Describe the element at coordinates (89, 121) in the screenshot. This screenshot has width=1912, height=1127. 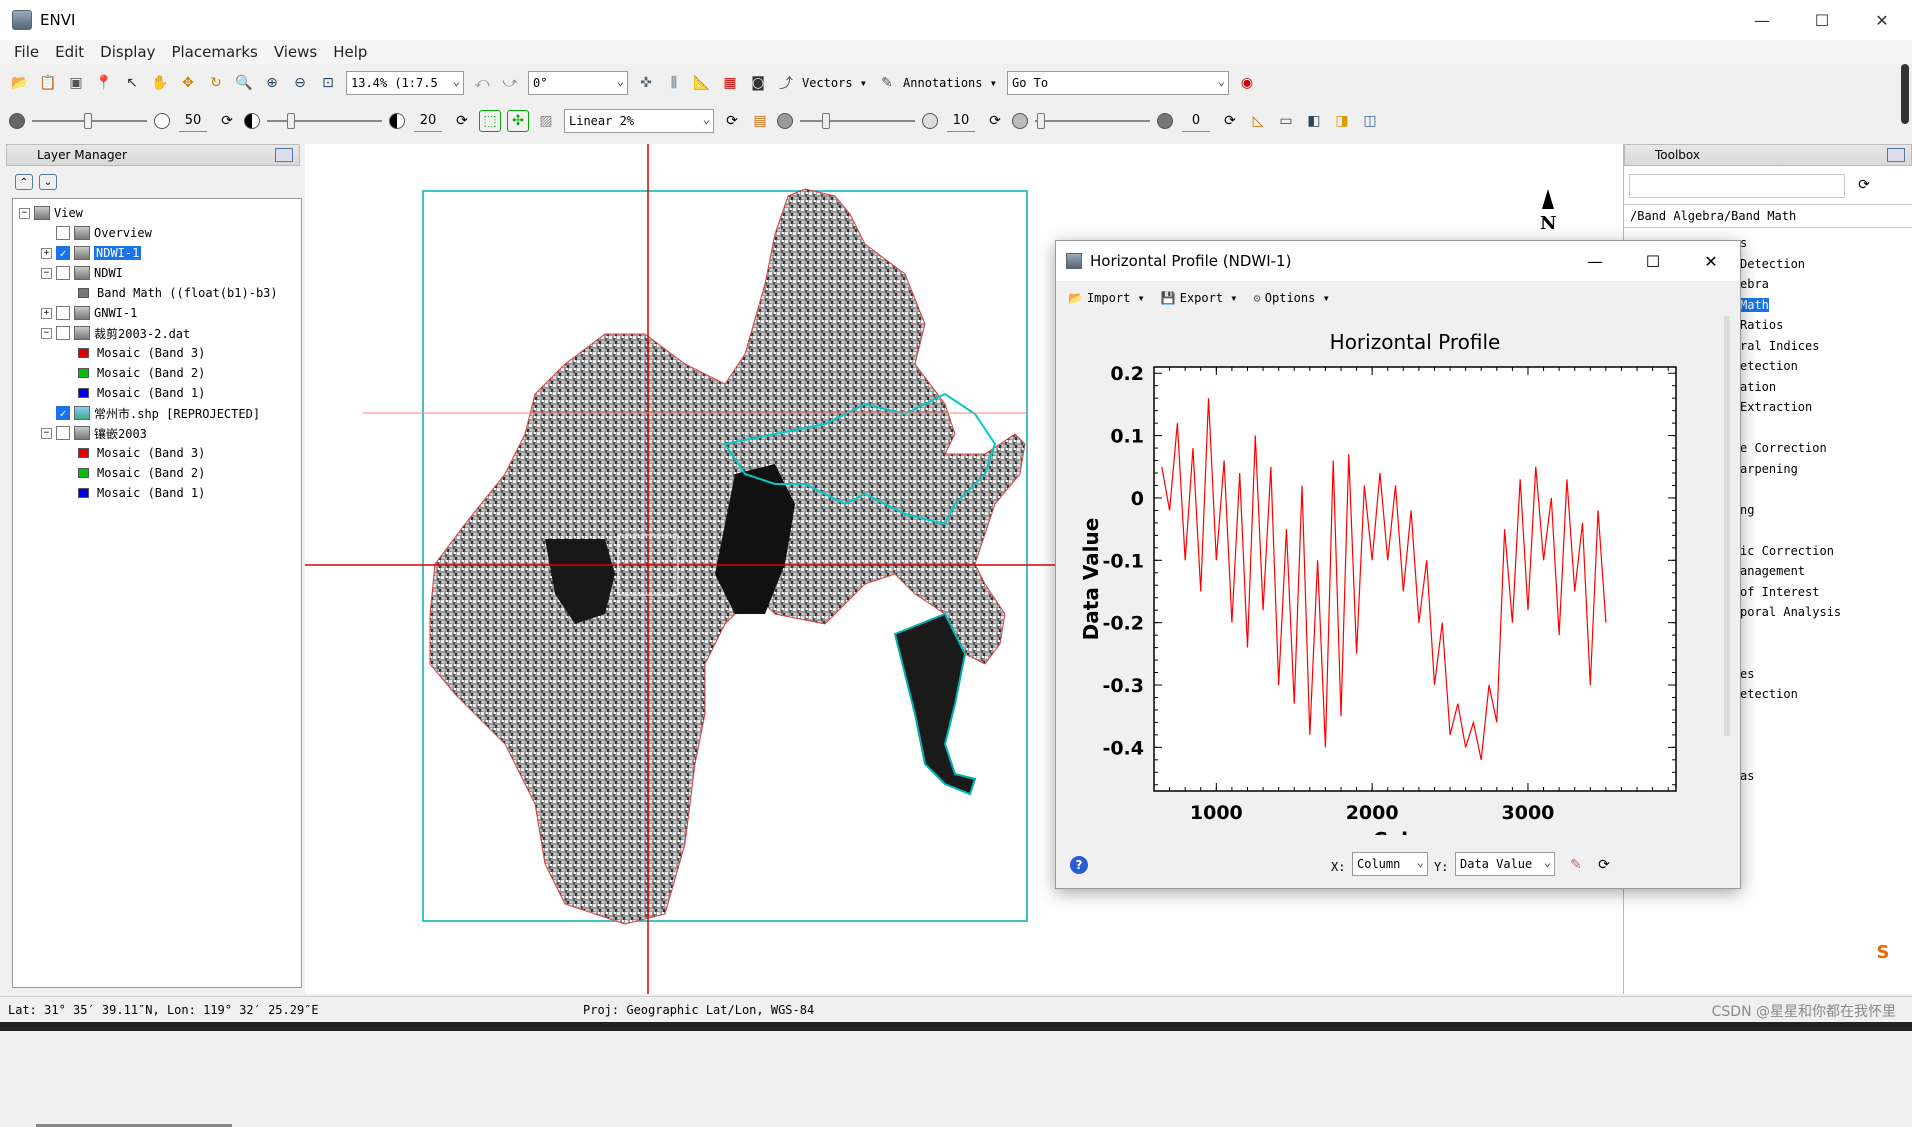
I see `brightness-slider` at that location.